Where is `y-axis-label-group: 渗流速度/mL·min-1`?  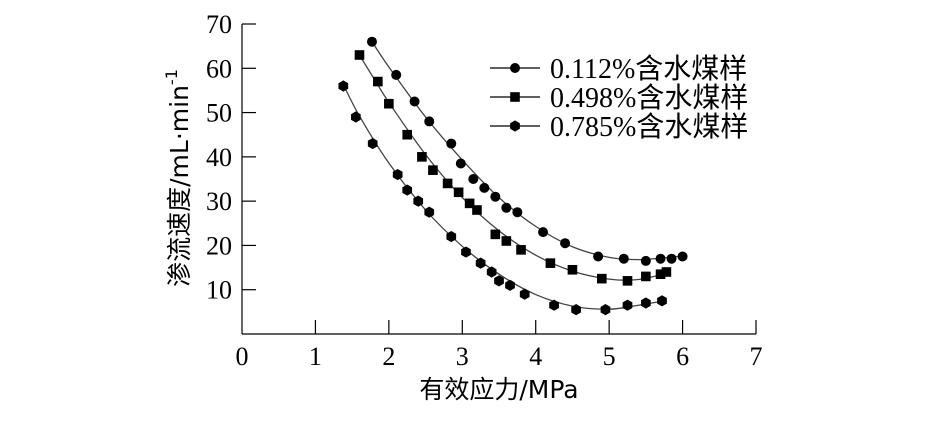 y-axis-label-group: 渗流速度/mL·min-1 is located at coordinates (178, 178).